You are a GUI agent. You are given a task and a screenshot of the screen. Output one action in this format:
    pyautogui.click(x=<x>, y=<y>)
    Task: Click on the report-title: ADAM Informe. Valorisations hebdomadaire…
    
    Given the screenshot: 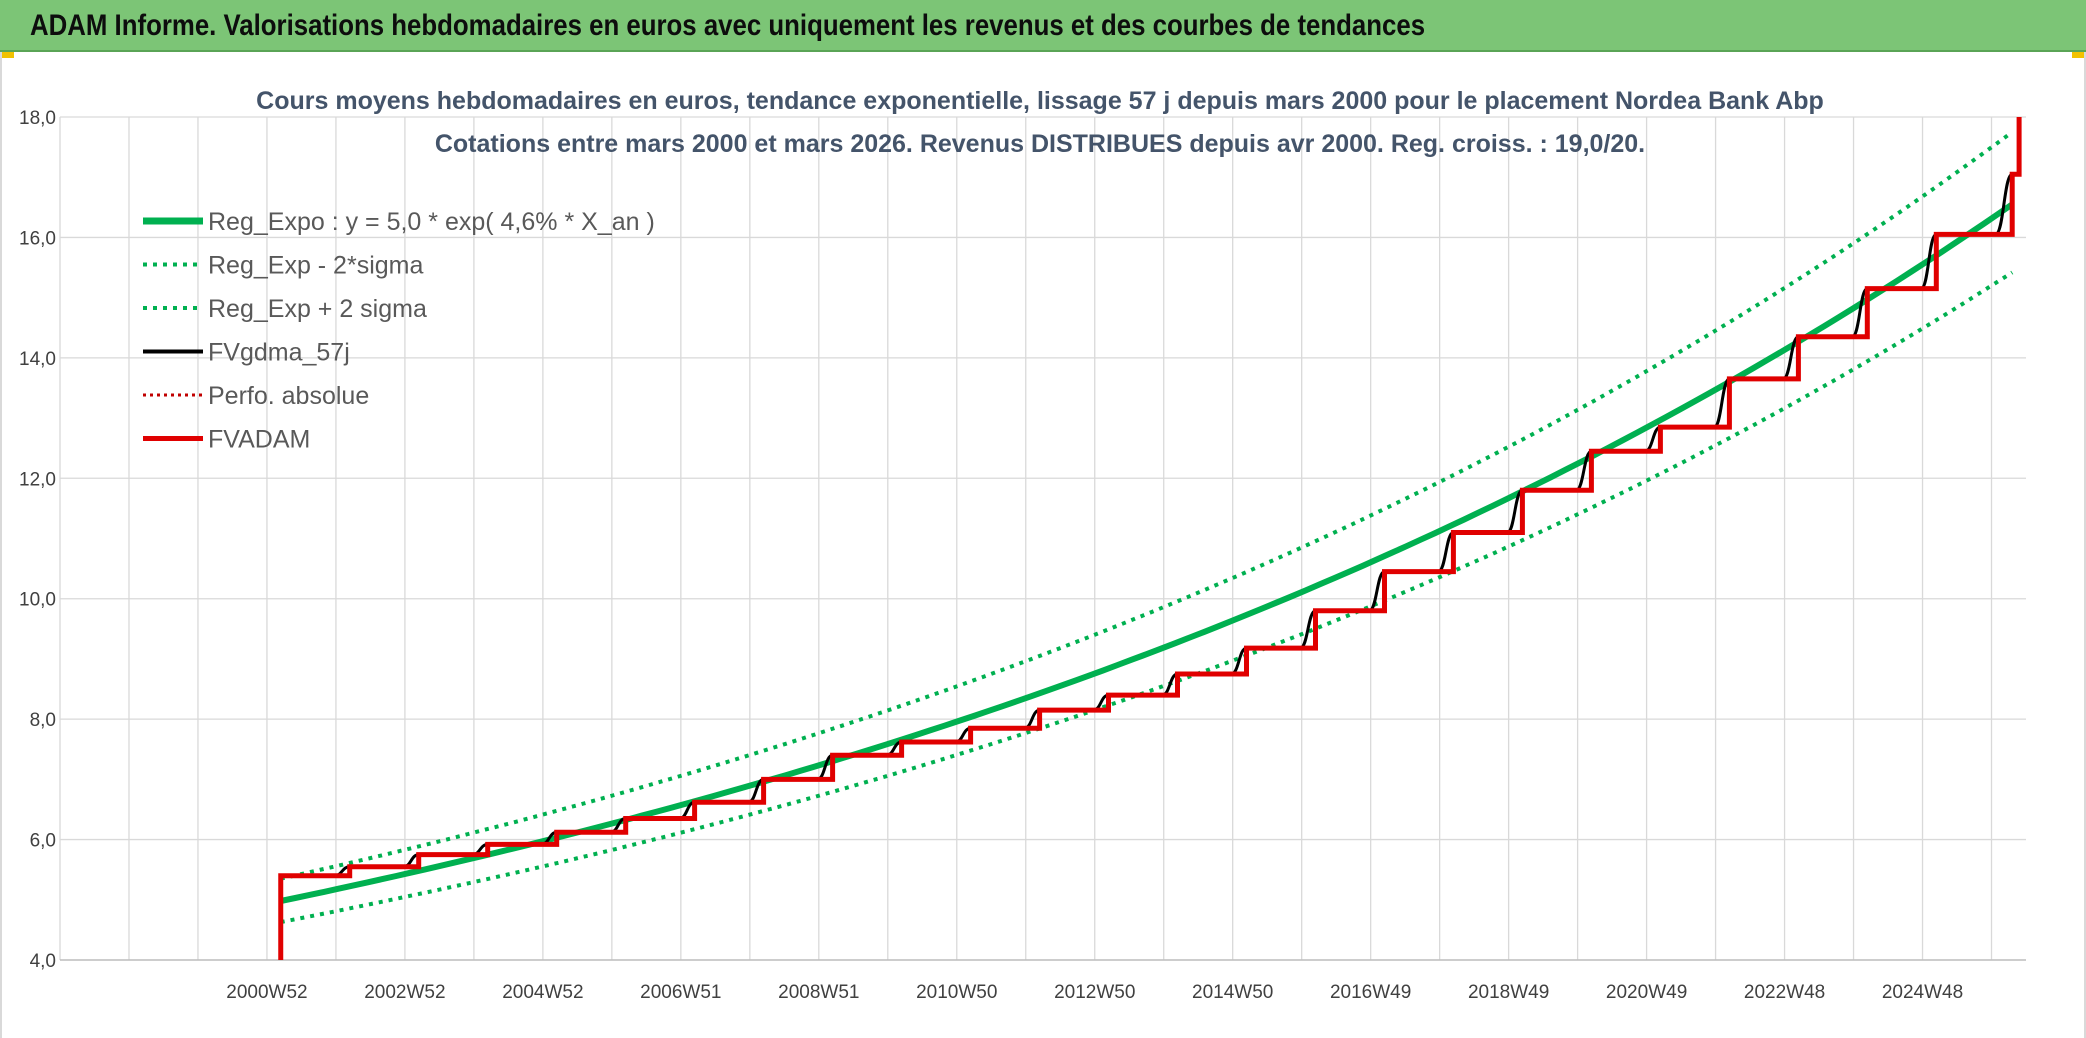 What is the action you would take?
    pyautogui.click(x=728, y=25)
    